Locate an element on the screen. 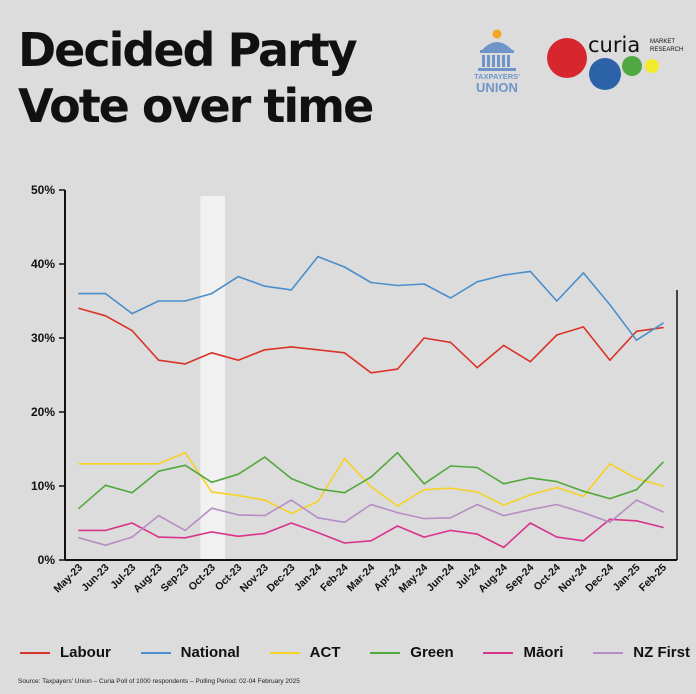  legend-item-m-ori: Māori is located at coordinates (523, 652).